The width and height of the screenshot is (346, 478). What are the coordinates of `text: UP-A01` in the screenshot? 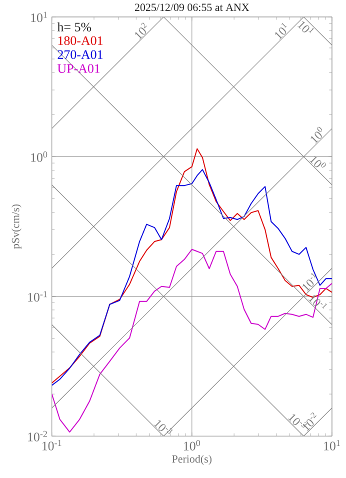 It's located at (79, 68).